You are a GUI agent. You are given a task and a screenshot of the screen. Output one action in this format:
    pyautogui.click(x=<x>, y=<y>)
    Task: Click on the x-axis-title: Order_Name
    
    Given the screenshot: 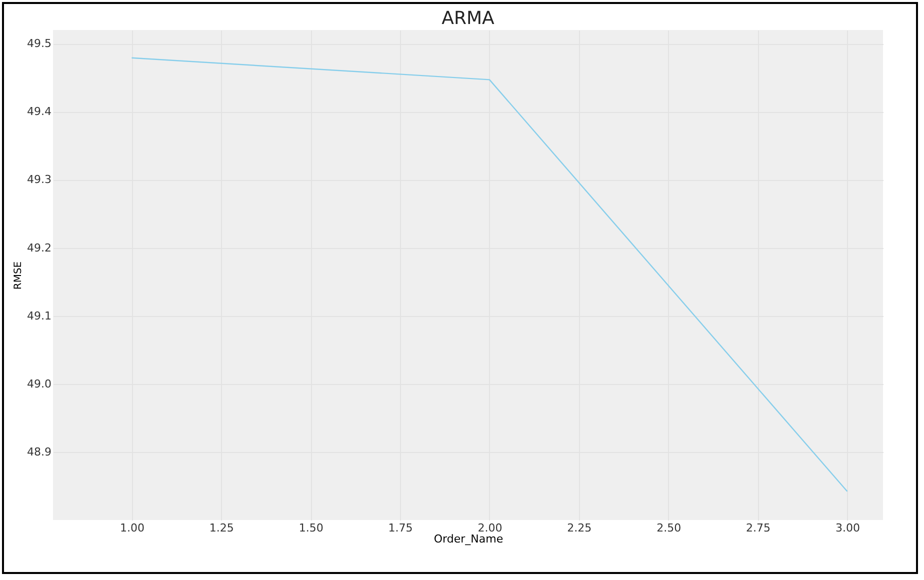 What is the action you would take?
    pyautogui.click(x=469, y=539)
    